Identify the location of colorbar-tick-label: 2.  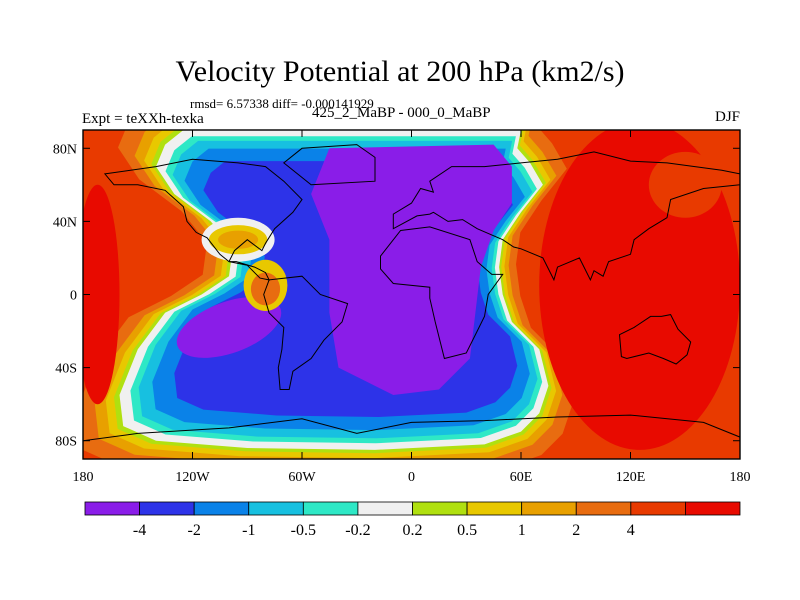
(576, 530).